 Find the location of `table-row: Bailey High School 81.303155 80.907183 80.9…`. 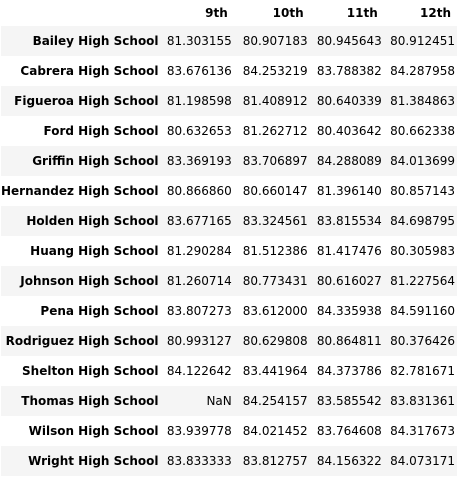

table-row: Bailey High School 81.303155 80.907183 80.9… is located at coordinates (229, 41).